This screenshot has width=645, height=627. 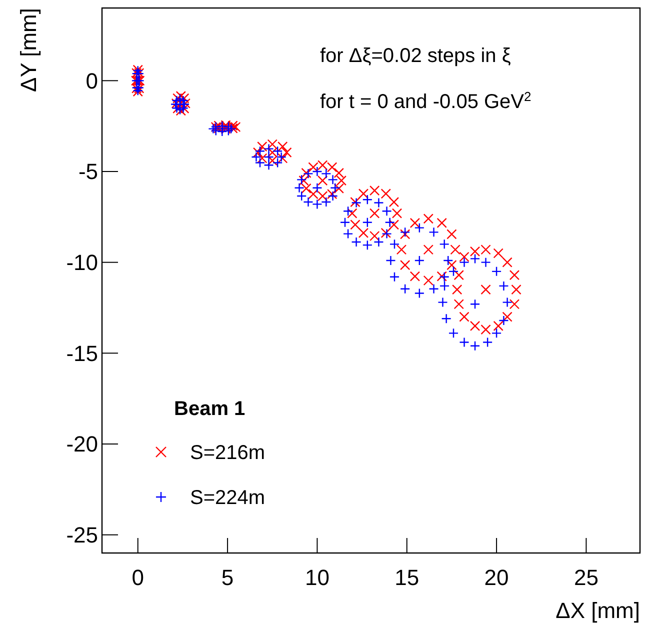 What do you see at coordinates (227, 577) in the screenshot?
I see `x-tick-label: 5` at bounding box center [227, 577].